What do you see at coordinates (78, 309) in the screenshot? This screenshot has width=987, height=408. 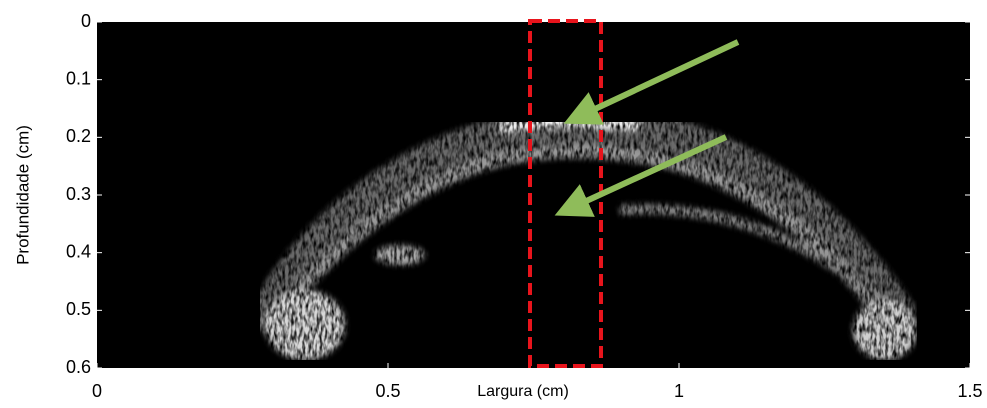 I see `y-tick-label: 0.5` at bounding box center [78, 309].